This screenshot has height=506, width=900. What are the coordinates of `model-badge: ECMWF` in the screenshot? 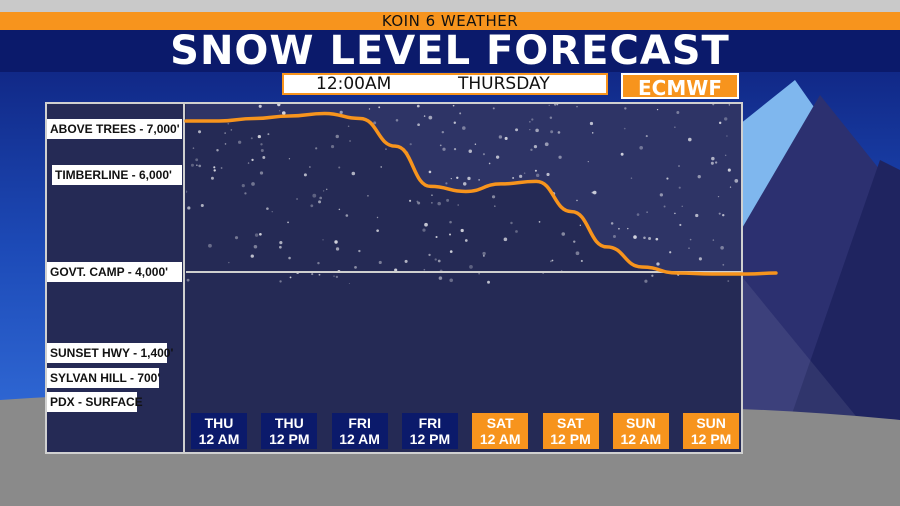 It's located at (680, 86).